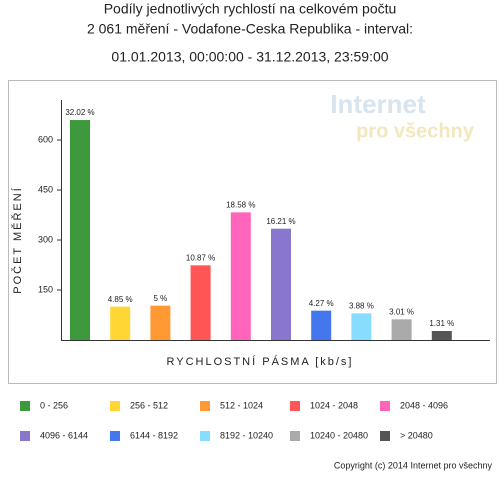 Image resolution: width=500 pixels, height=480 pixels. I want to click on legend-label: 4096 - 6144, so click(64, 435).